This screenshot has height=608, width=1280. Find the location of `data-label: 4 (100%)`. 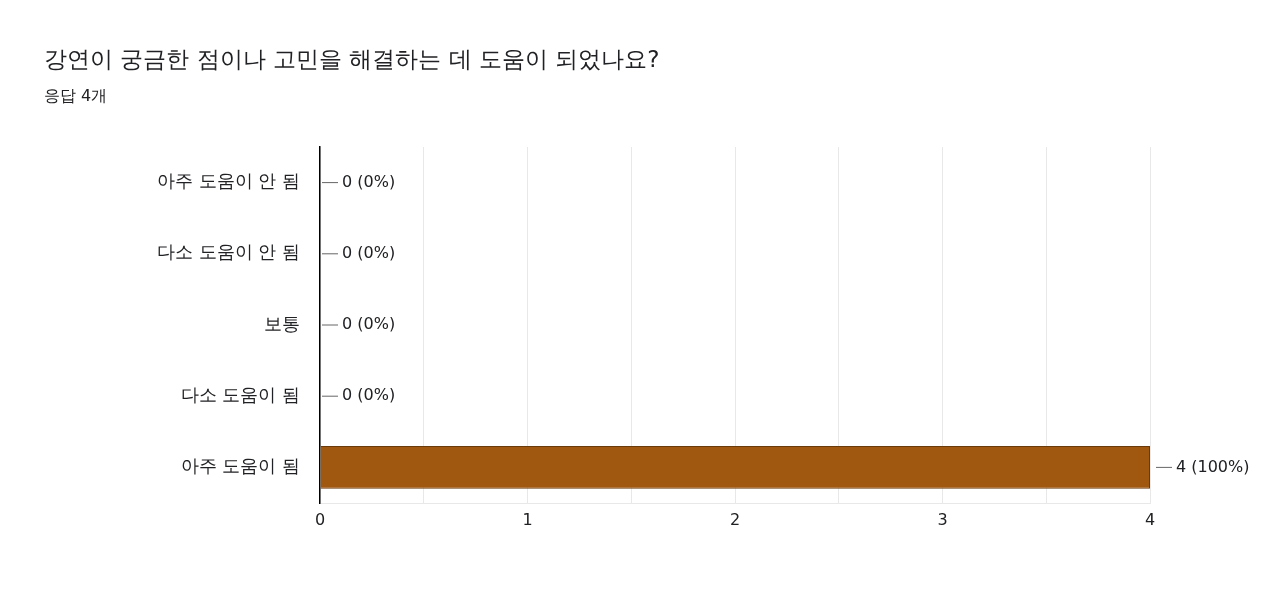

data-label: 4 (100%) is located at coordinates (1213, 466).